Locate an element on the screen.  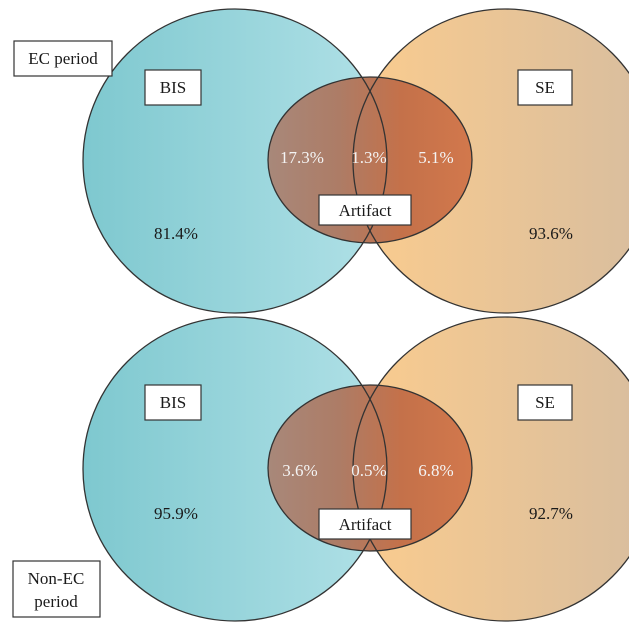
ec-period-label: EC period is located at coordinates (63, 58).